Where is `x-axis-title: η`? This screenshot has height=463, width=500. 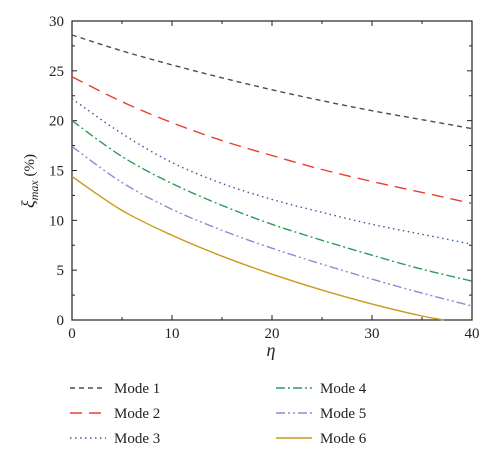
x-axis-title: η is located at coordinates (271, 350).